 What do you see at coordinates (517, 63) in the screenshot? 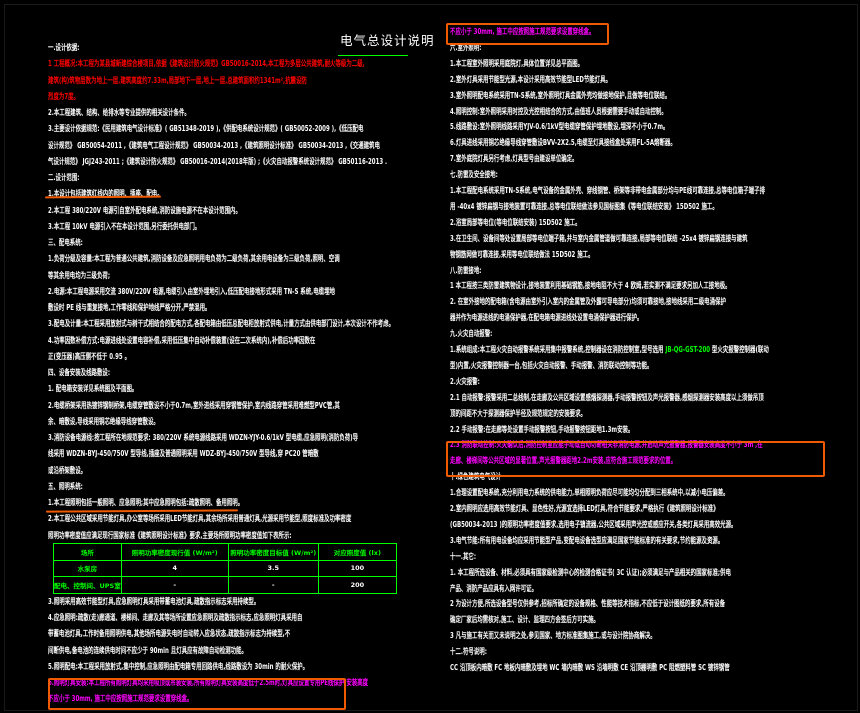
I see `text-line: 1.本工程室外照明采用庭院灯,具体位置详见总平面图。` at bounding box center [517, 63].